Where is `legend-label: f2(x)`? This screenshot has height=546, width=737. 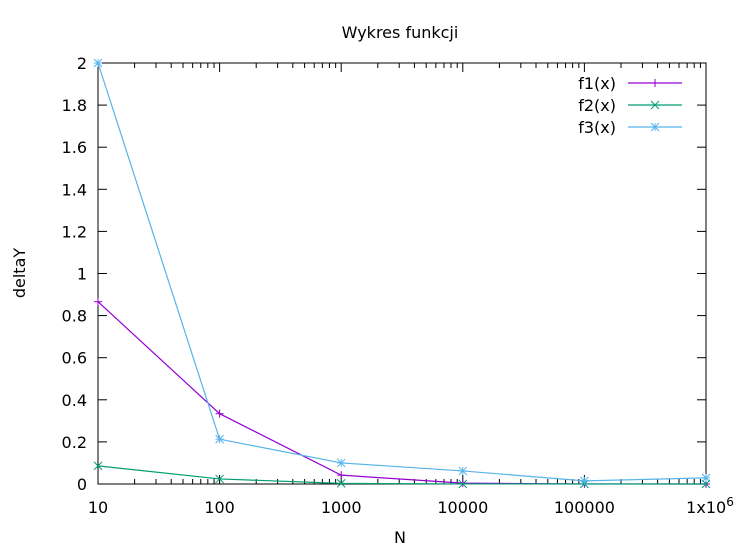
legend-label: f2(x) is located at coordinates (597, 105).